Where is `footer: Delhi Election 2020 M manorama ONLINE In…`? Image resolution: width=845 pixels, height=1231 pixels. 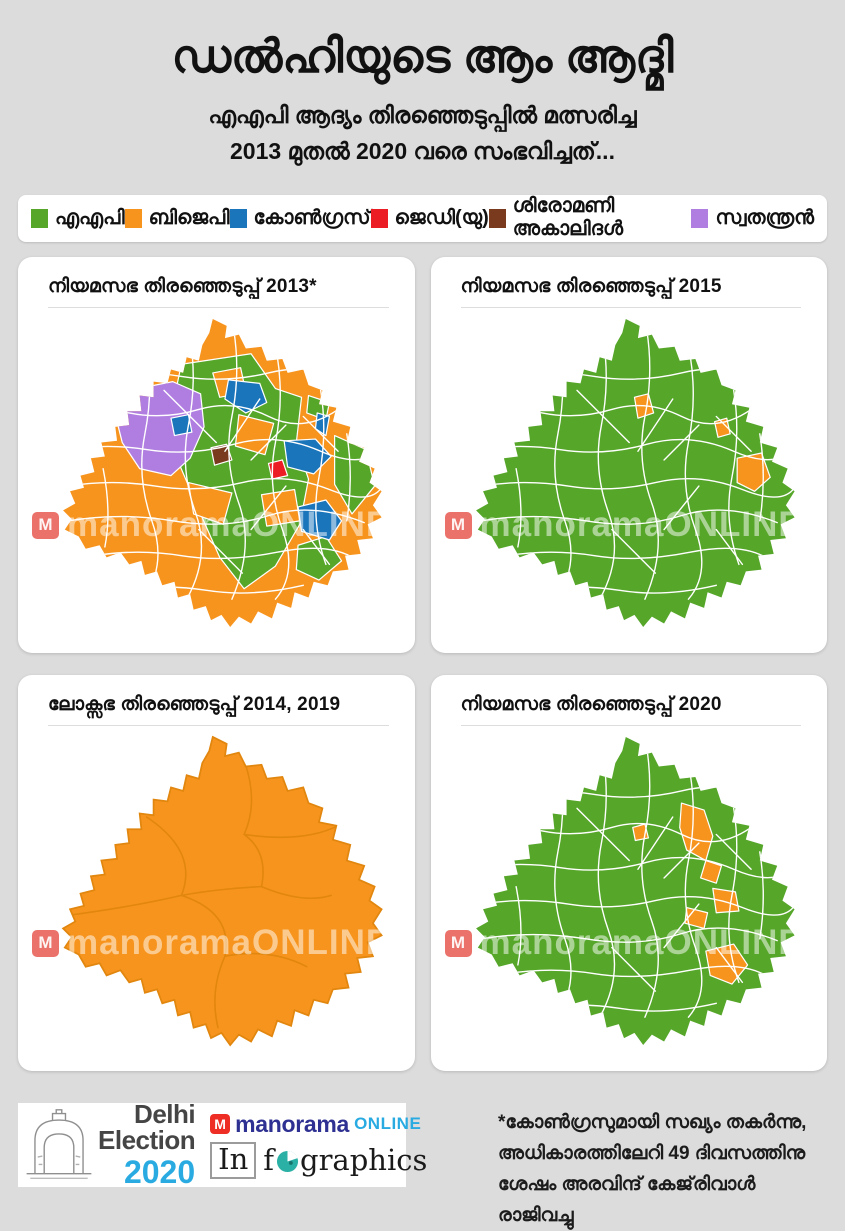 footer: Delhi Election 2020 M manorama ONLINE In… is located at coordinates (422, 1165).